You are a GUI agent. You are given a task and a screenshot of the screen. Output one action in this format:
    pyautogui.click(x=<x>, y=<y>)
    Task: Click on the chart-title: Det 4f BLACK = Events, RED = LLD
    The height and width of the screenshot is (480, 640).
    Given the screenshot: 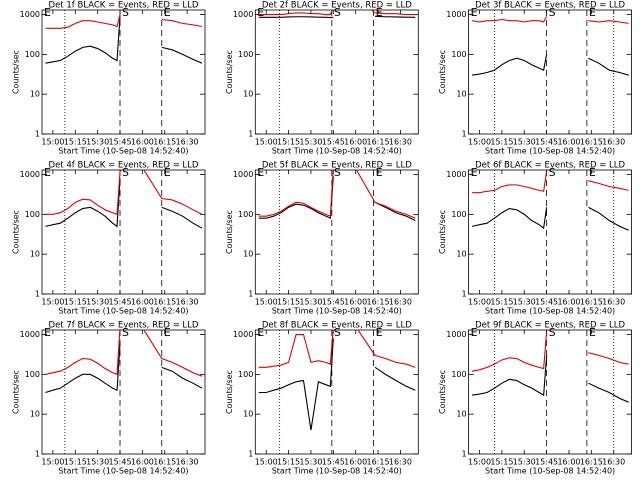 What is the action you would take?
    pyautogui.click(x=124, y=166)
    